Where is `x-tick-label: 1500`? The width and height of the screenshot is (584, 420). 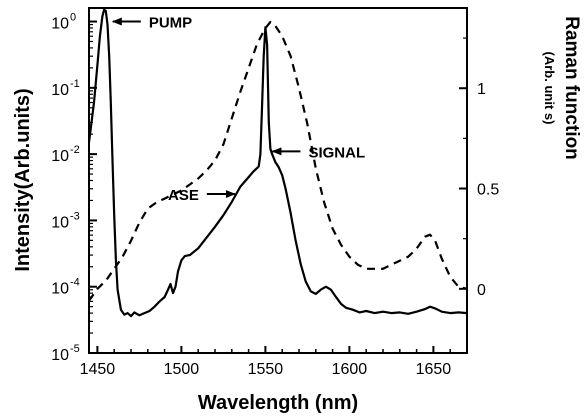 x-tick-label: 1500 is located at coordinates (182, 369).